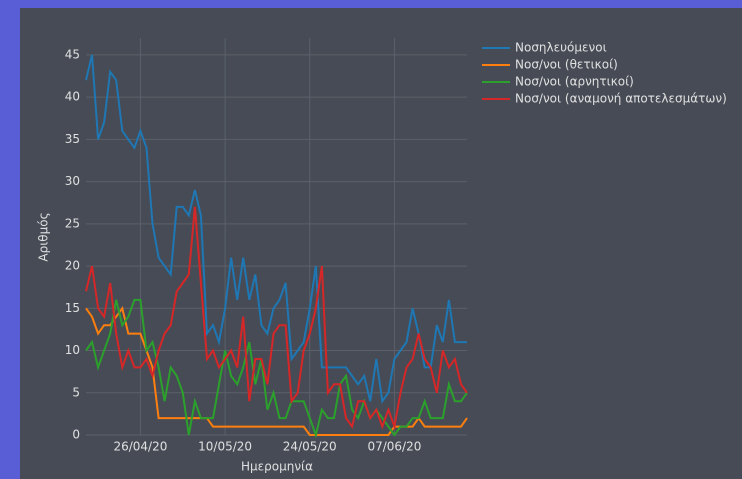 The width and height of the screenshot is (742, 479). Describe the element at coordinates (225, 447) in the screenshot. I see `x-tick-label: 10/05/20` at that location.